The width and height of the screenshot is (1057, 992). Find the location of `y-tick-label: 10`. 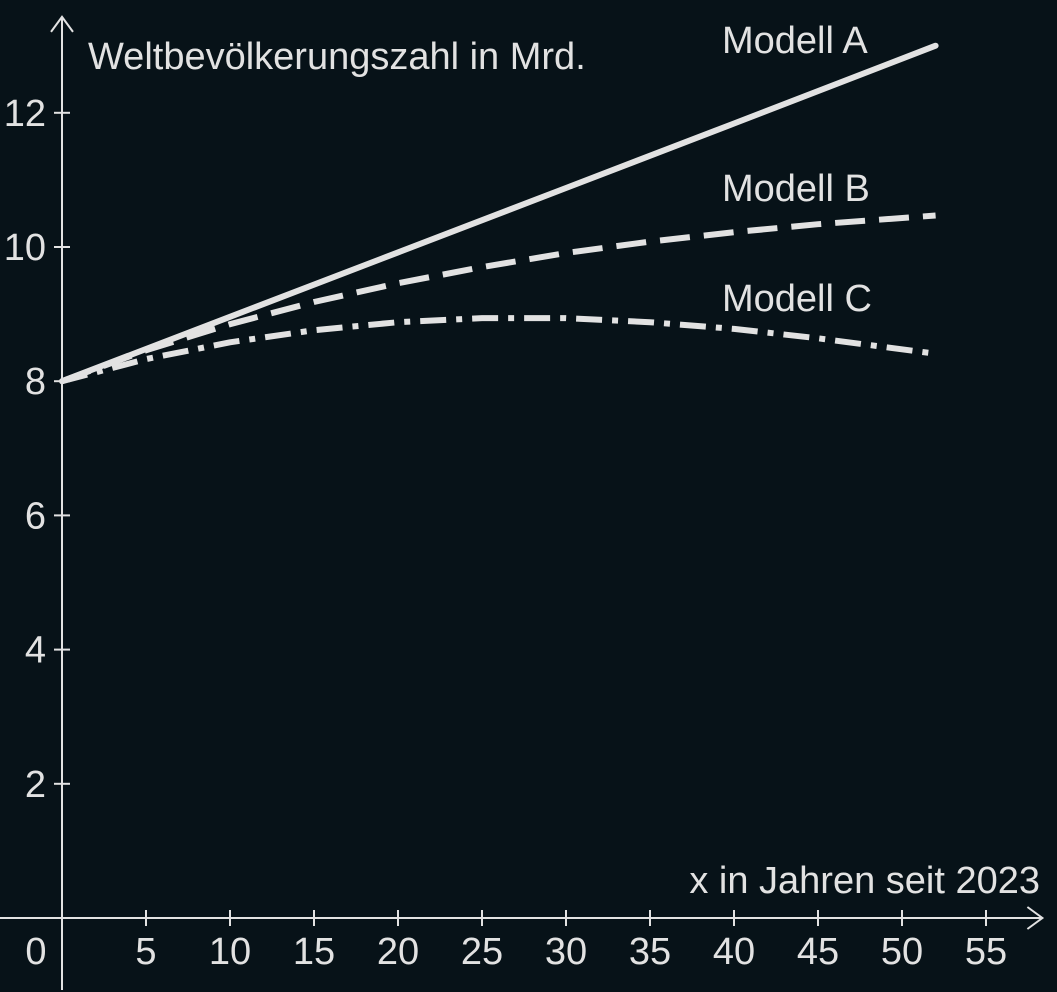

y-tick-label: 10 is located at coordinates (25, 248).